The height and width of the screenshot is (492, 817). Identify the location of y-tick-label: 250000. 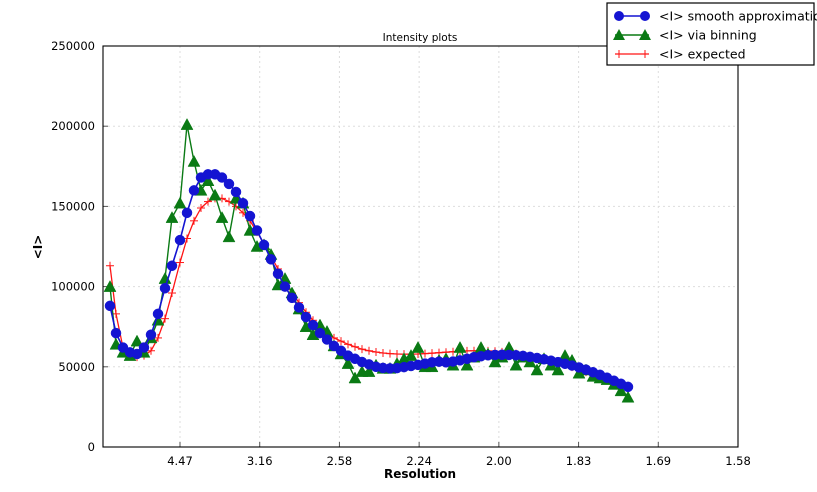
(73, 46).